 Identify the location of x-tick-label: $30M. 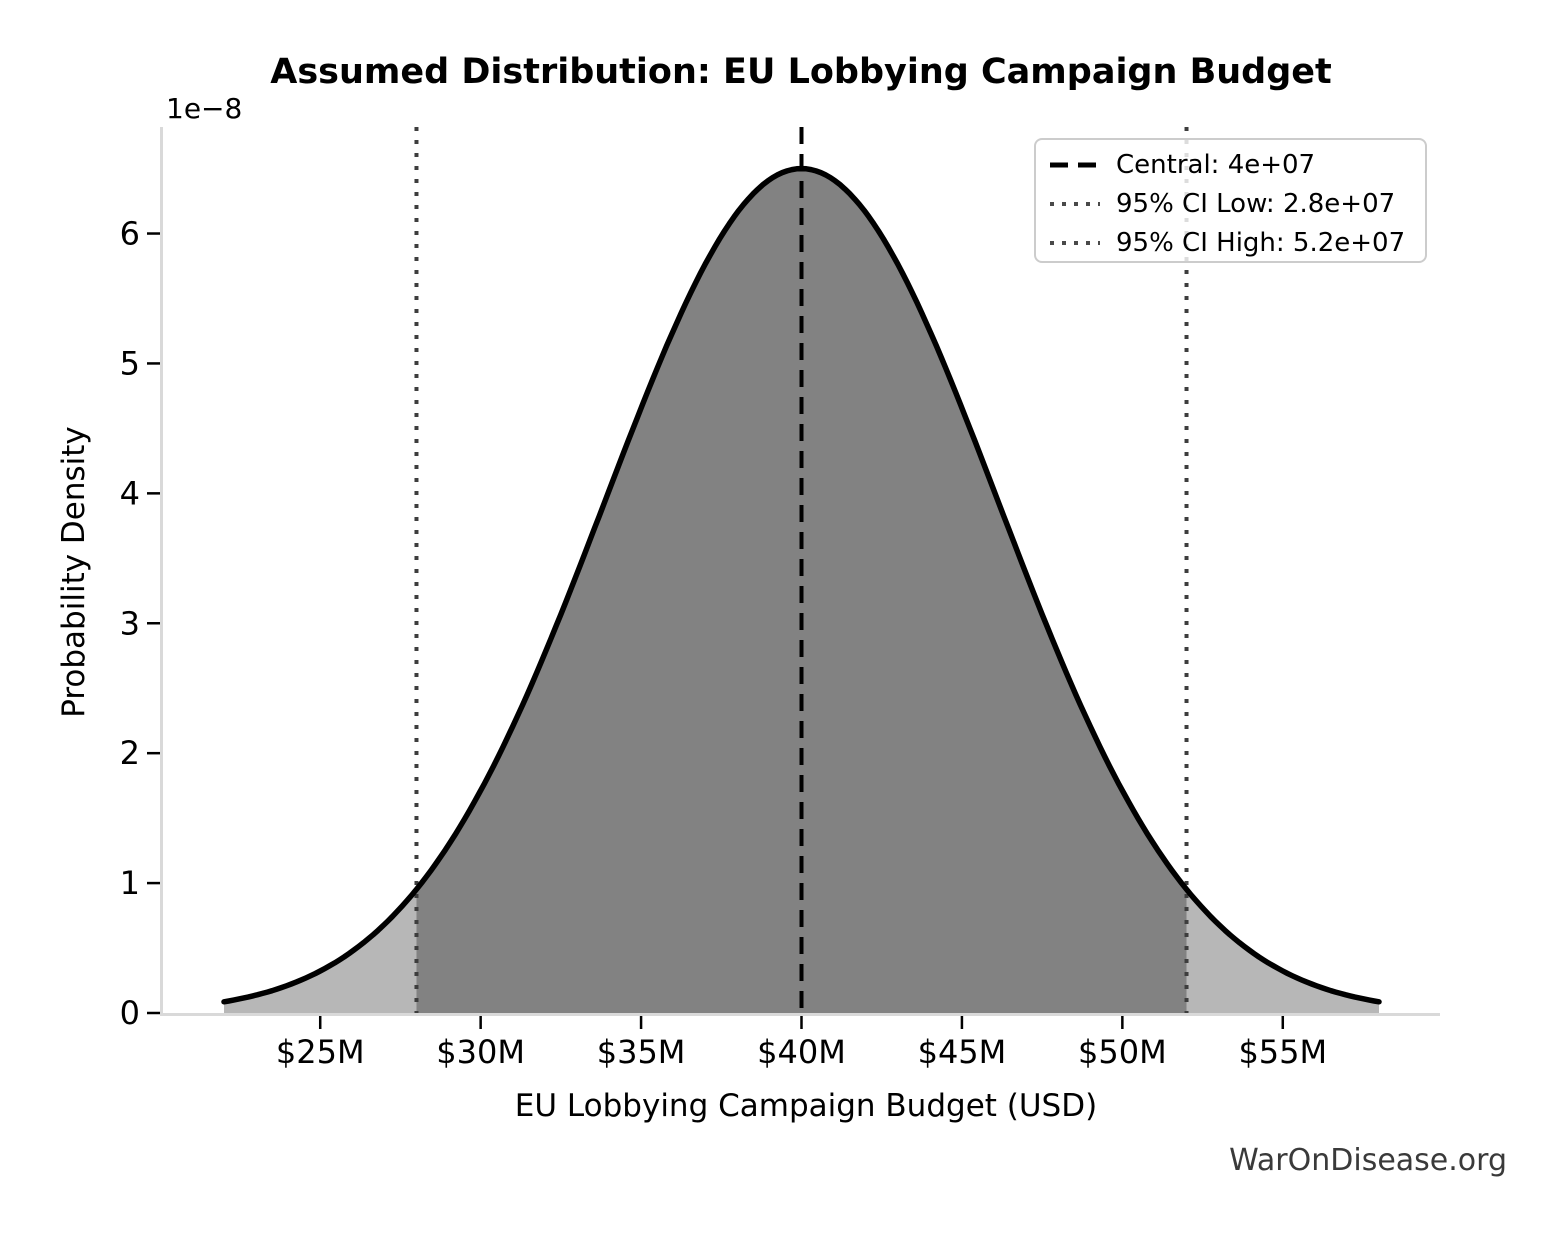
(480, 1052).